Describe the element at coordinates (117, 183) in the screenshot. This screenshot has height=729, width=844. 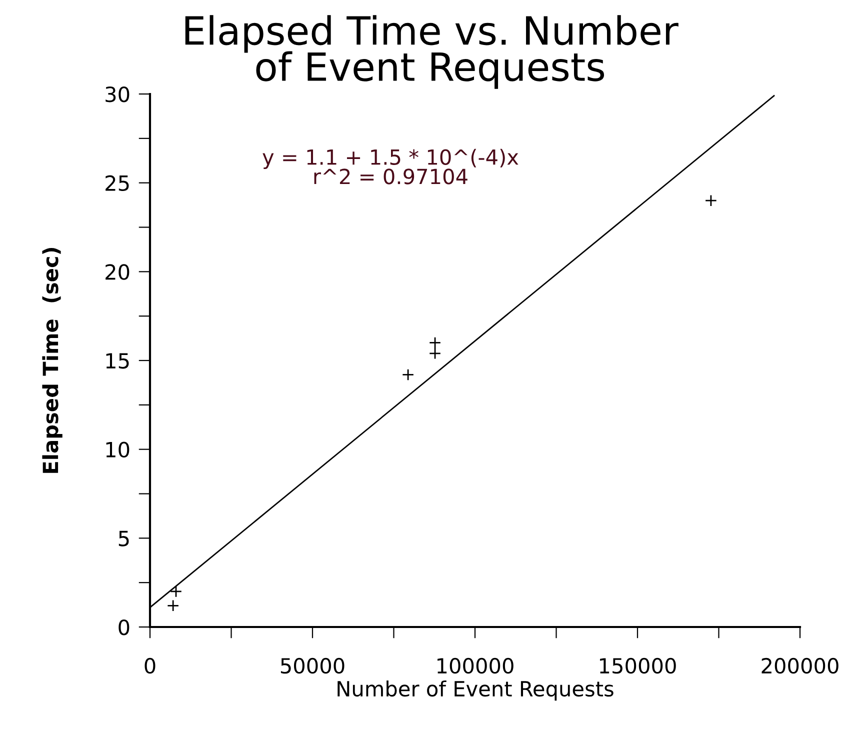
I see `y-tick-label: 25` at that location.